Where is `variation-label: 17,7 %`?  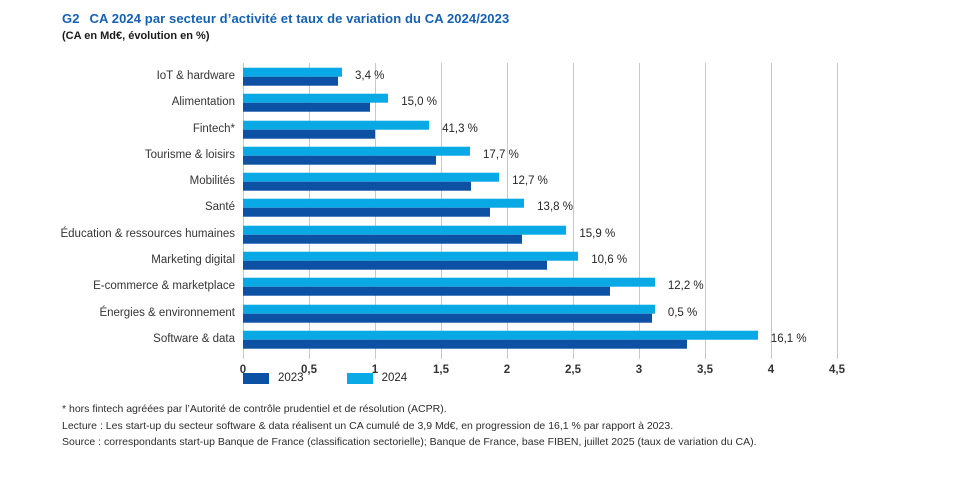 variation-label: 17,7 % is located at coordinates (501, 154).